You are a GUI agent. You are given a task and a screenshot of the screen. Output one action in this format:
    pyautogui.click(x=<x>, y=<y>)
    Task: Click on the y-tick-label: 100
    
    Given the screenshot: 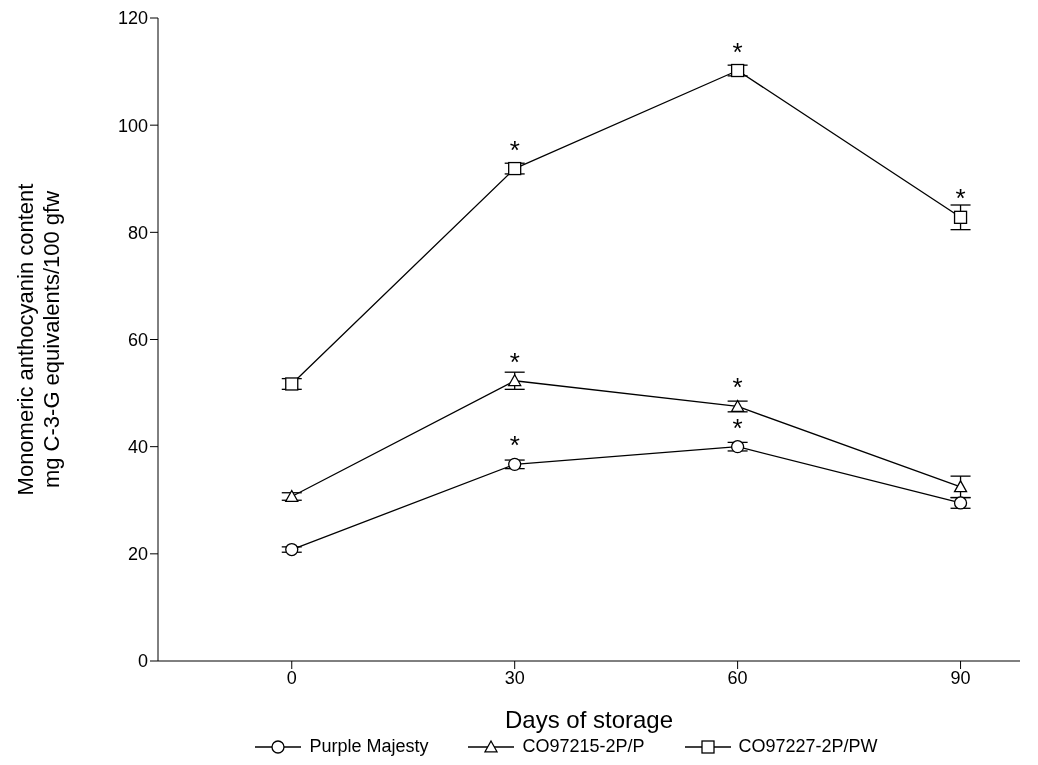 What is the action you would take?
    pyautogui.click(x=132, y=125)
    